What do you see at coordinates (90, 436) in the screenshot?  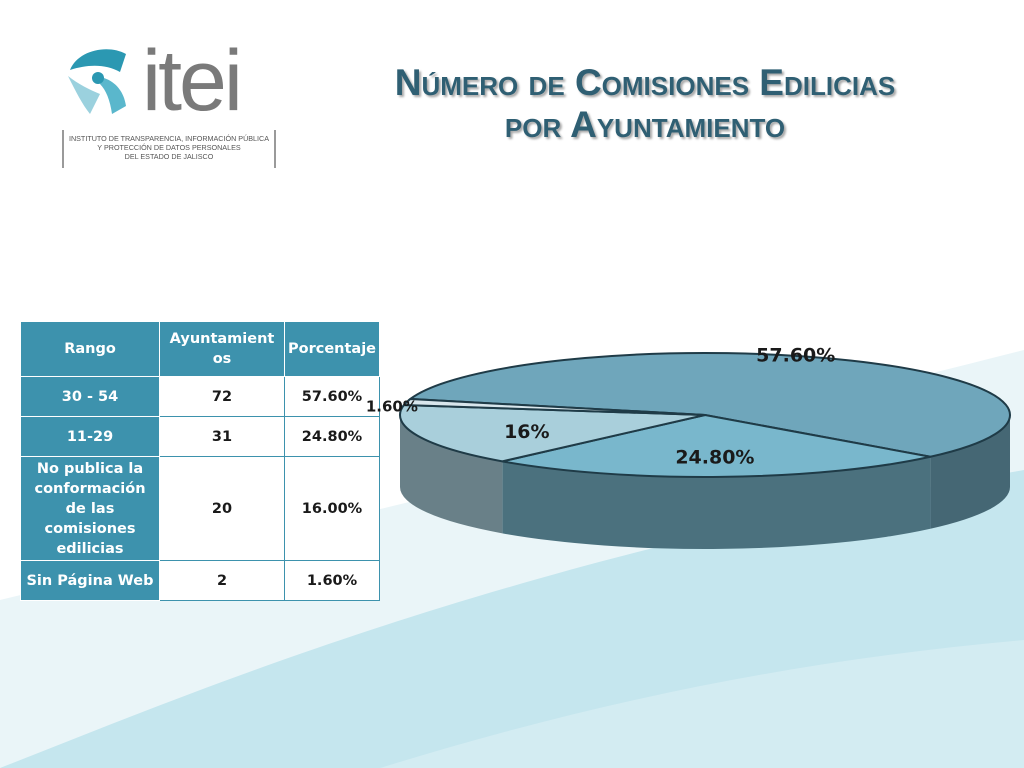 I see `cell-rango: 11-29` at bounding box center [90, 436].